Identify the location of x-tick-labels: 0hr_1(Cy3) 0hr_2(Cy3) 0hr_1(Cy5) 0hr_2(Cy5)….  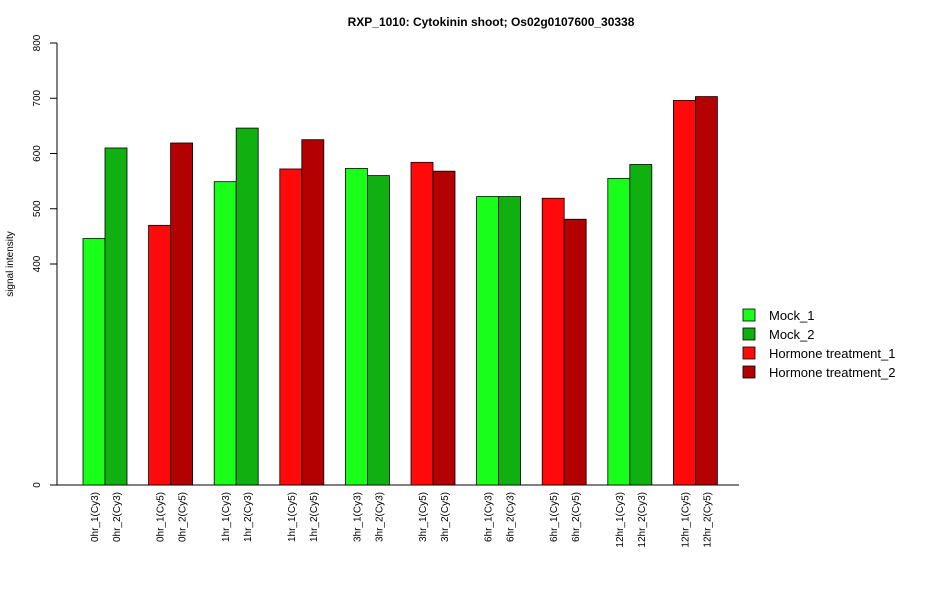
(401, 520).